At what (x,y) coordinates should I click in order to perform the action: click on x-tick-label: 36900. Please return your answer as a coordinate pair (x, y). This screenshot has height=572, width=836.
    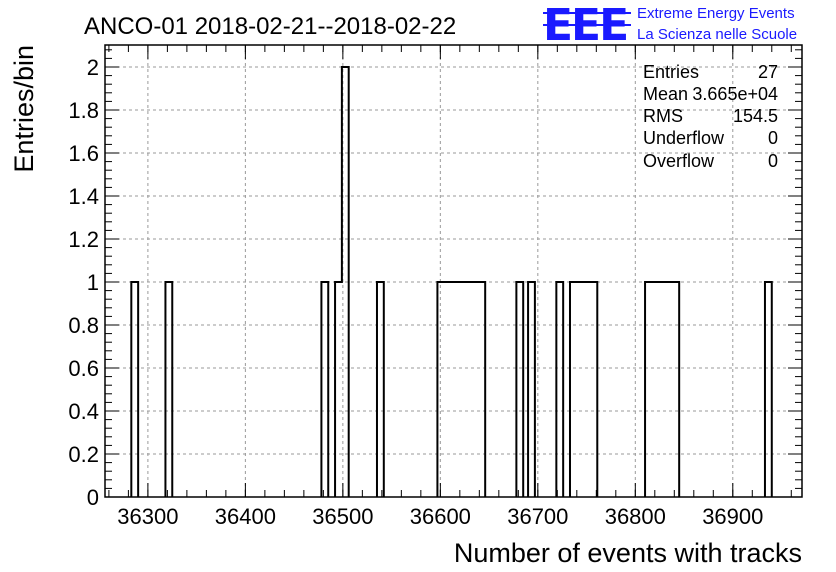
    Looking at the image, I should click on (732, 516).